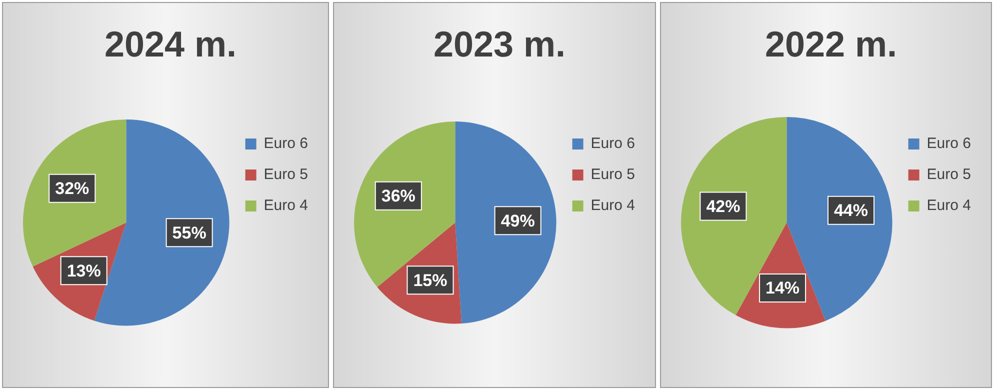 This screenshot has height=390, width=995. What do you see at coordinates (189, 232) in the screenshot?
I see `data-label: 55%` at bounding box center [189, 232].